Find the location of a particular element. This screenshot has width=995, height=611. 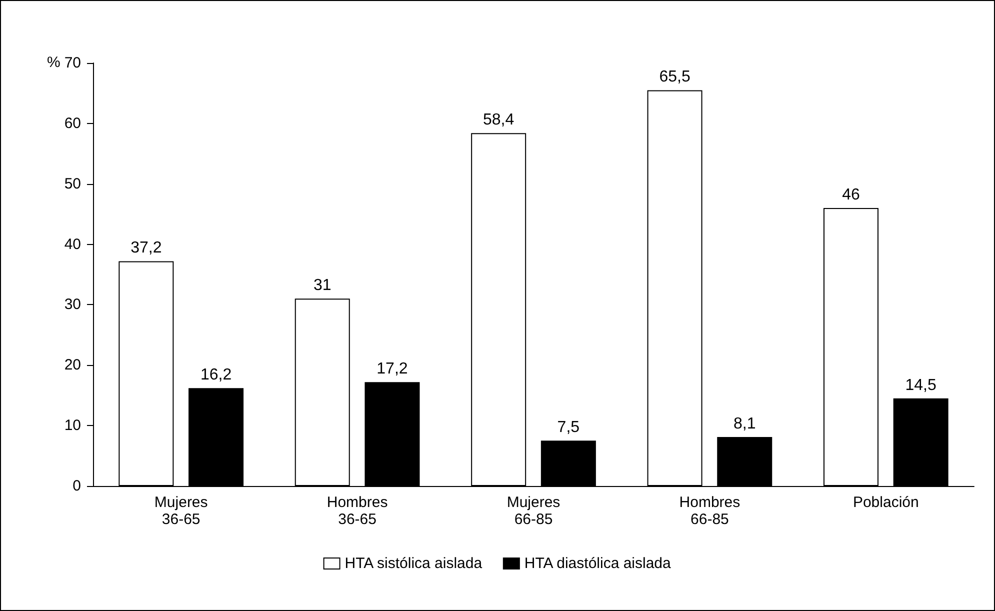

data-label: 14,5 is located at coordinates (920, 385).